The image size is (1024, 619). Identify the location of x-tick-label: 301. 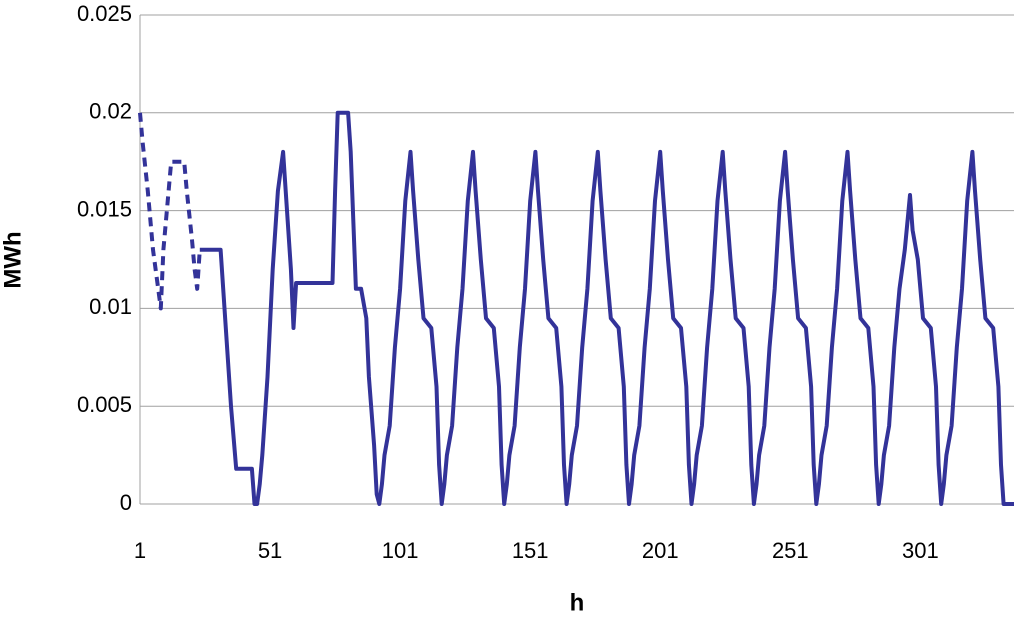
(920, 550).